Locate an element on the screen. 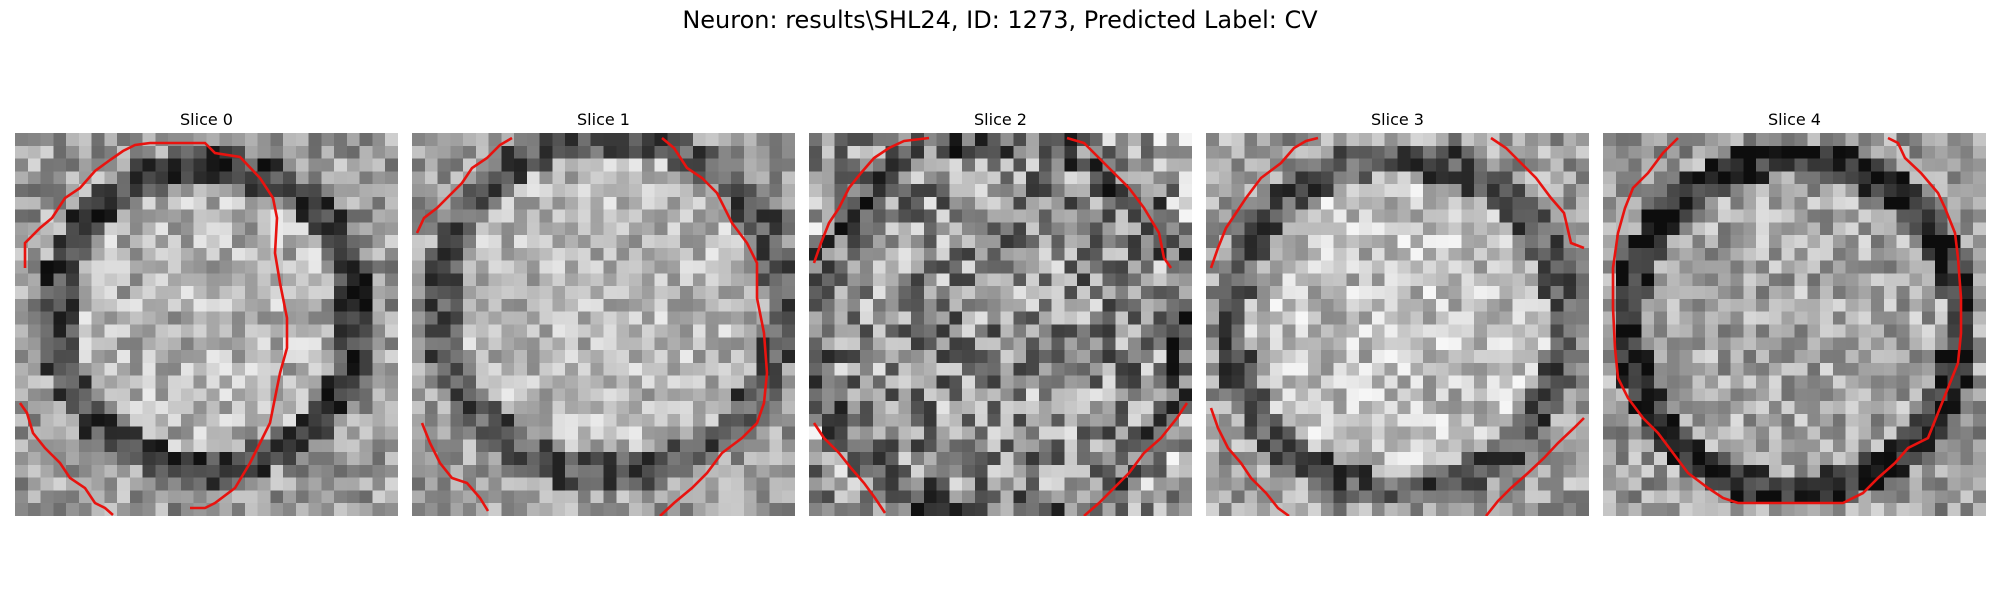 This screenshot has width=2000, height=600. slice-title: Slice 0 is located at coordinates (206, 119).